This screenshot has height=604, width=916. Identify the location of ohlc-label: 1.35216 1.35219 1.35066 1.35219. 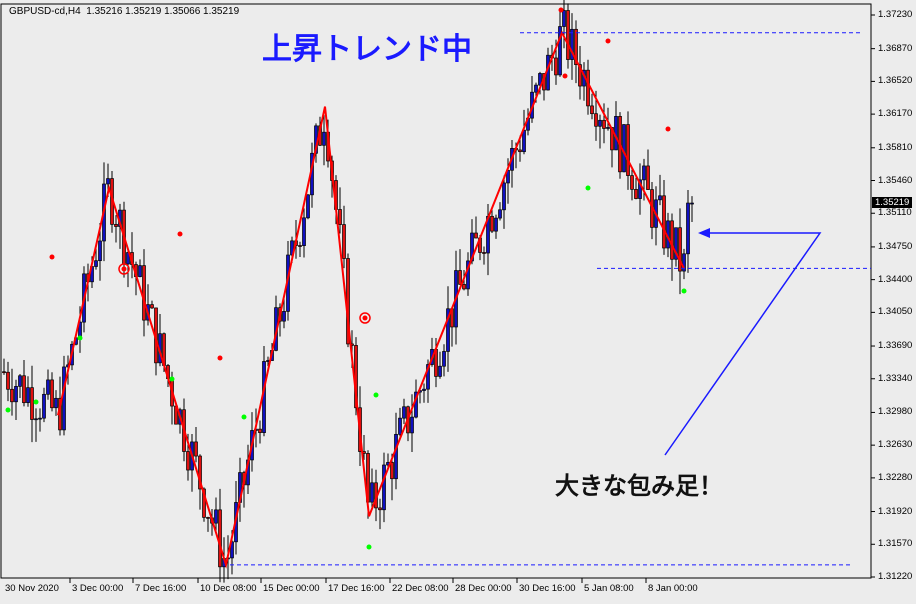
(163, 11).